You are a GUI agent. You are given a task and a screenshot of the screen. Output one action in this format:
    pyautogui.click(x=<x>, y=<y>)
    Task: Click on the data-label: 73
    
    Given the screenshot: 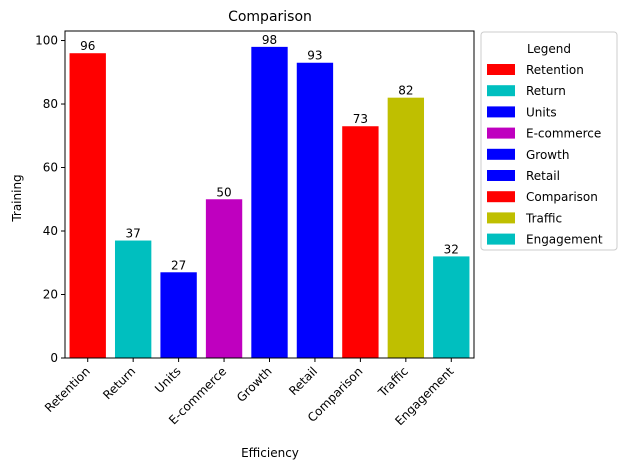 What is the action you would take?
    pyautogui.click(x=360, y=119)
    